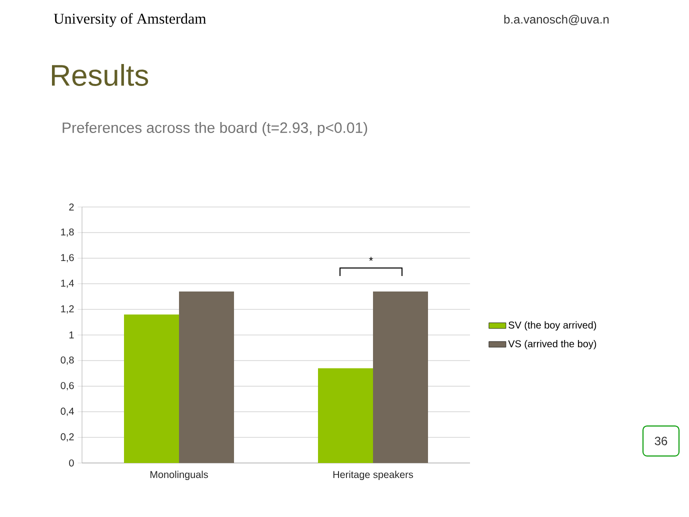 The width and height of the screenshot is (689, 517). Describe the element at coordinates (67, 258) in the screenshot. I see `y-tick-label: 1,6` at that location.